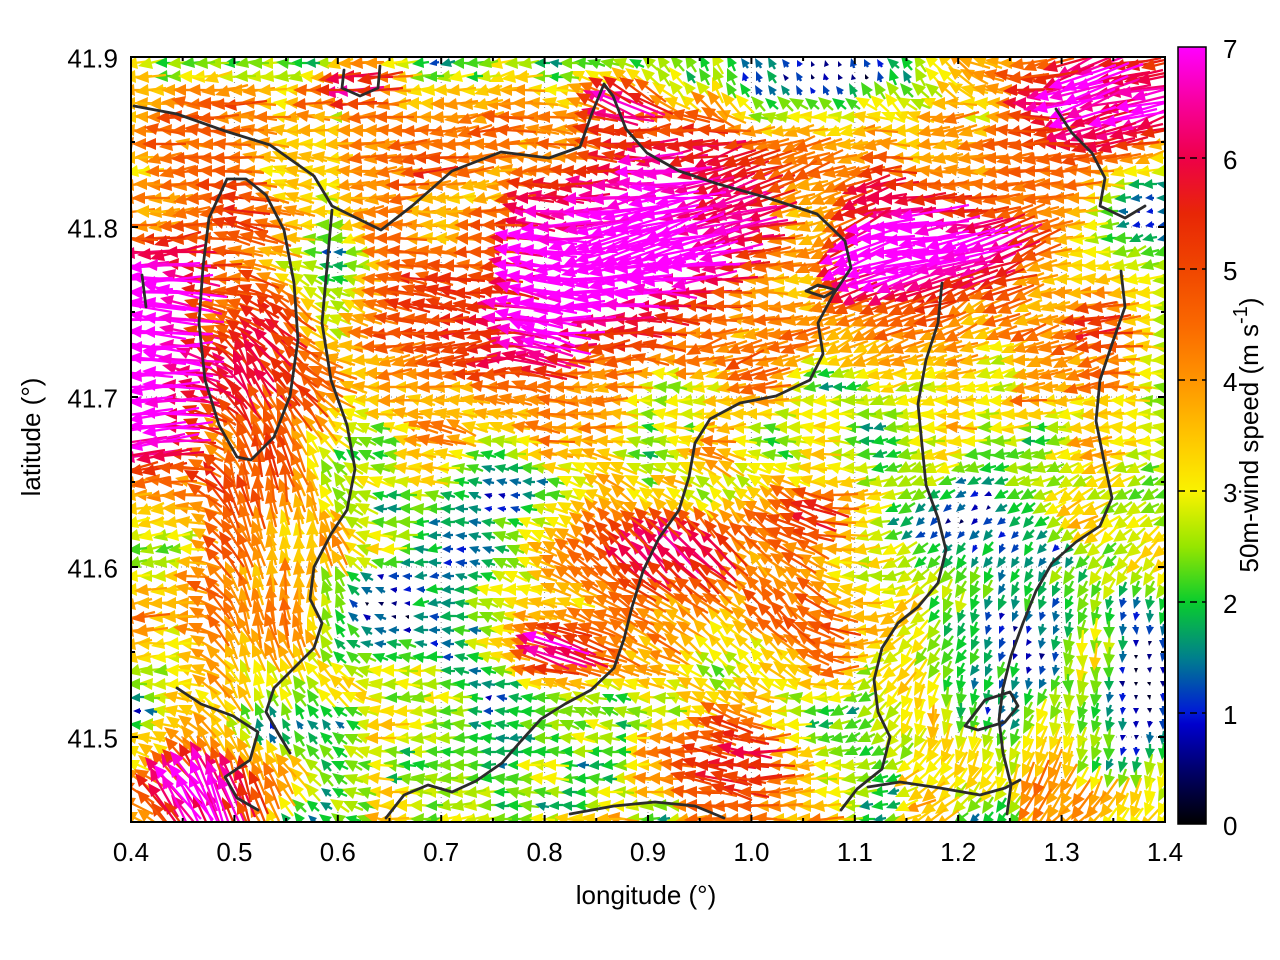 This screenshot has width=1280, height=960. What do you see at coordinates (1230, 826) in the screenshot?
I see `svg-text: 0` at bounding box center [1230, 826].